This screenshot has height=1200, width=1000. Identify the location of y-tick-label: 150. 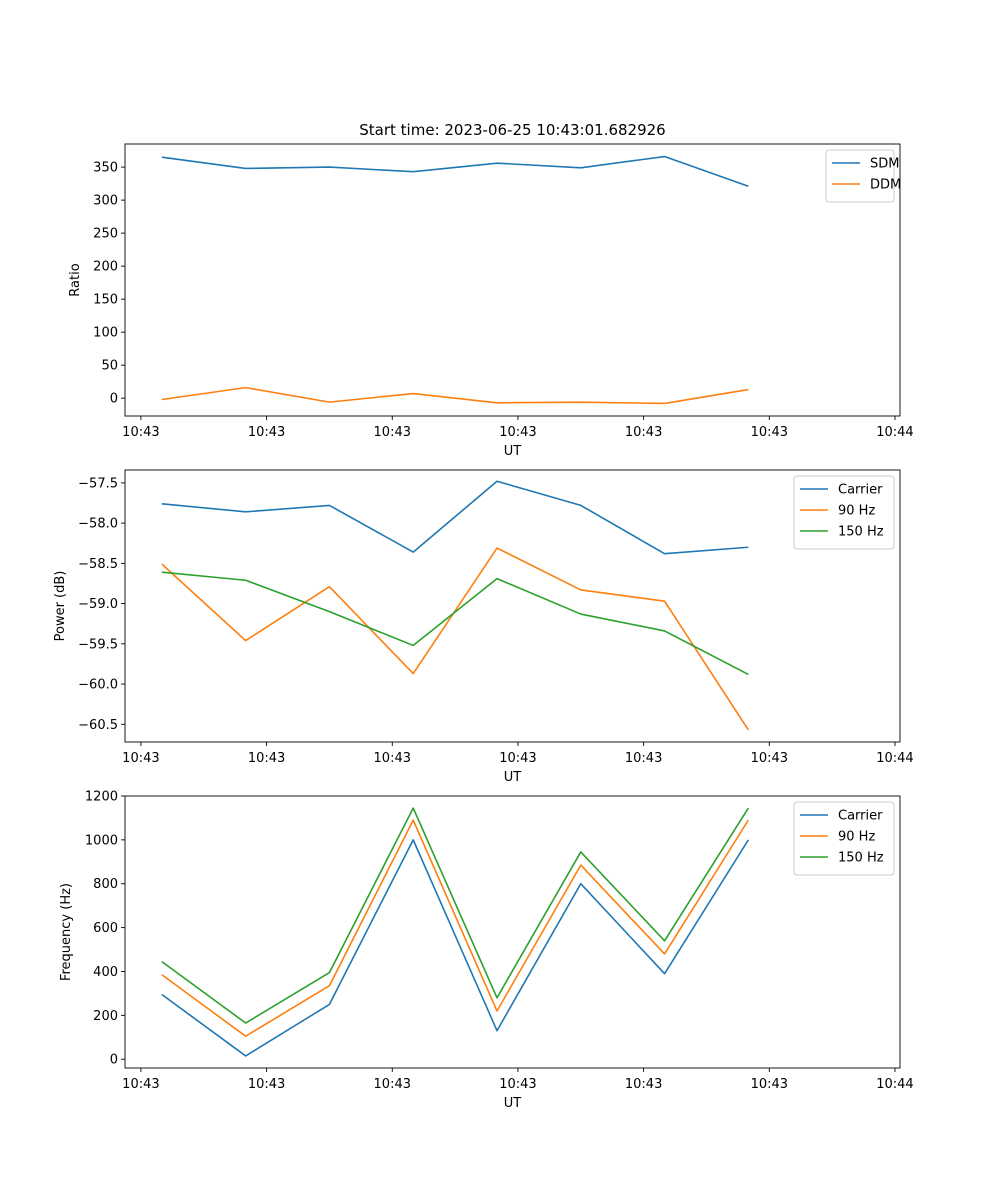
(105, 300).